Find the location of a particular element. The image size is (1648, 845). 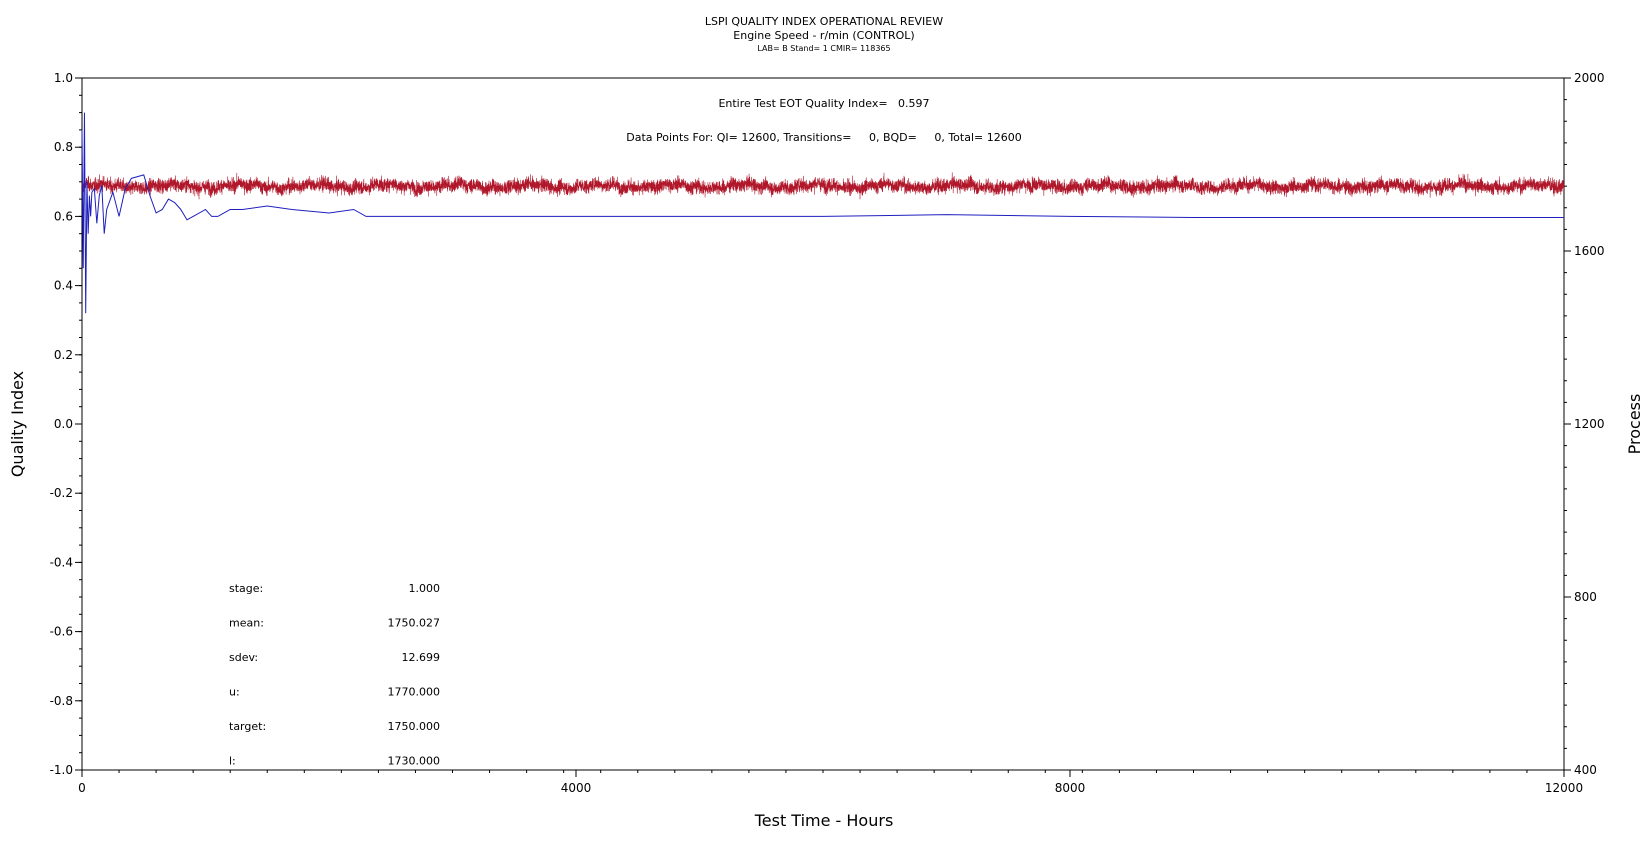

stat-label: stage: is located at coordinates (246, 588).